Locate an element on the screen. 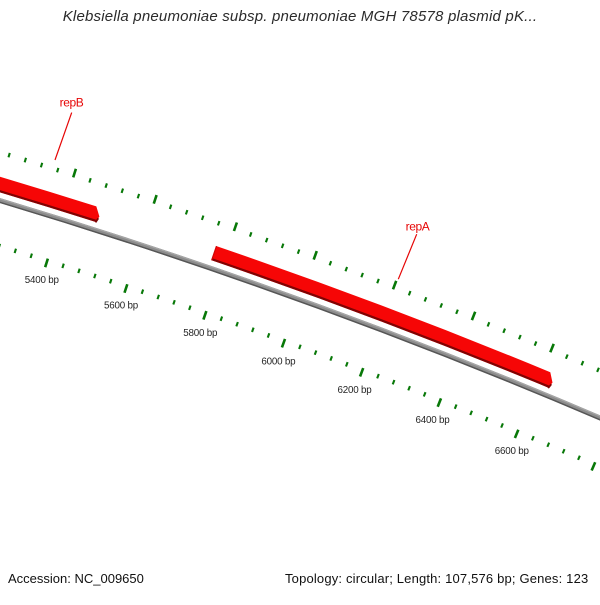 Image resolution: width=600 pixels, height=605 pixels. svg-text: repB is located at coordinates (72, 103).